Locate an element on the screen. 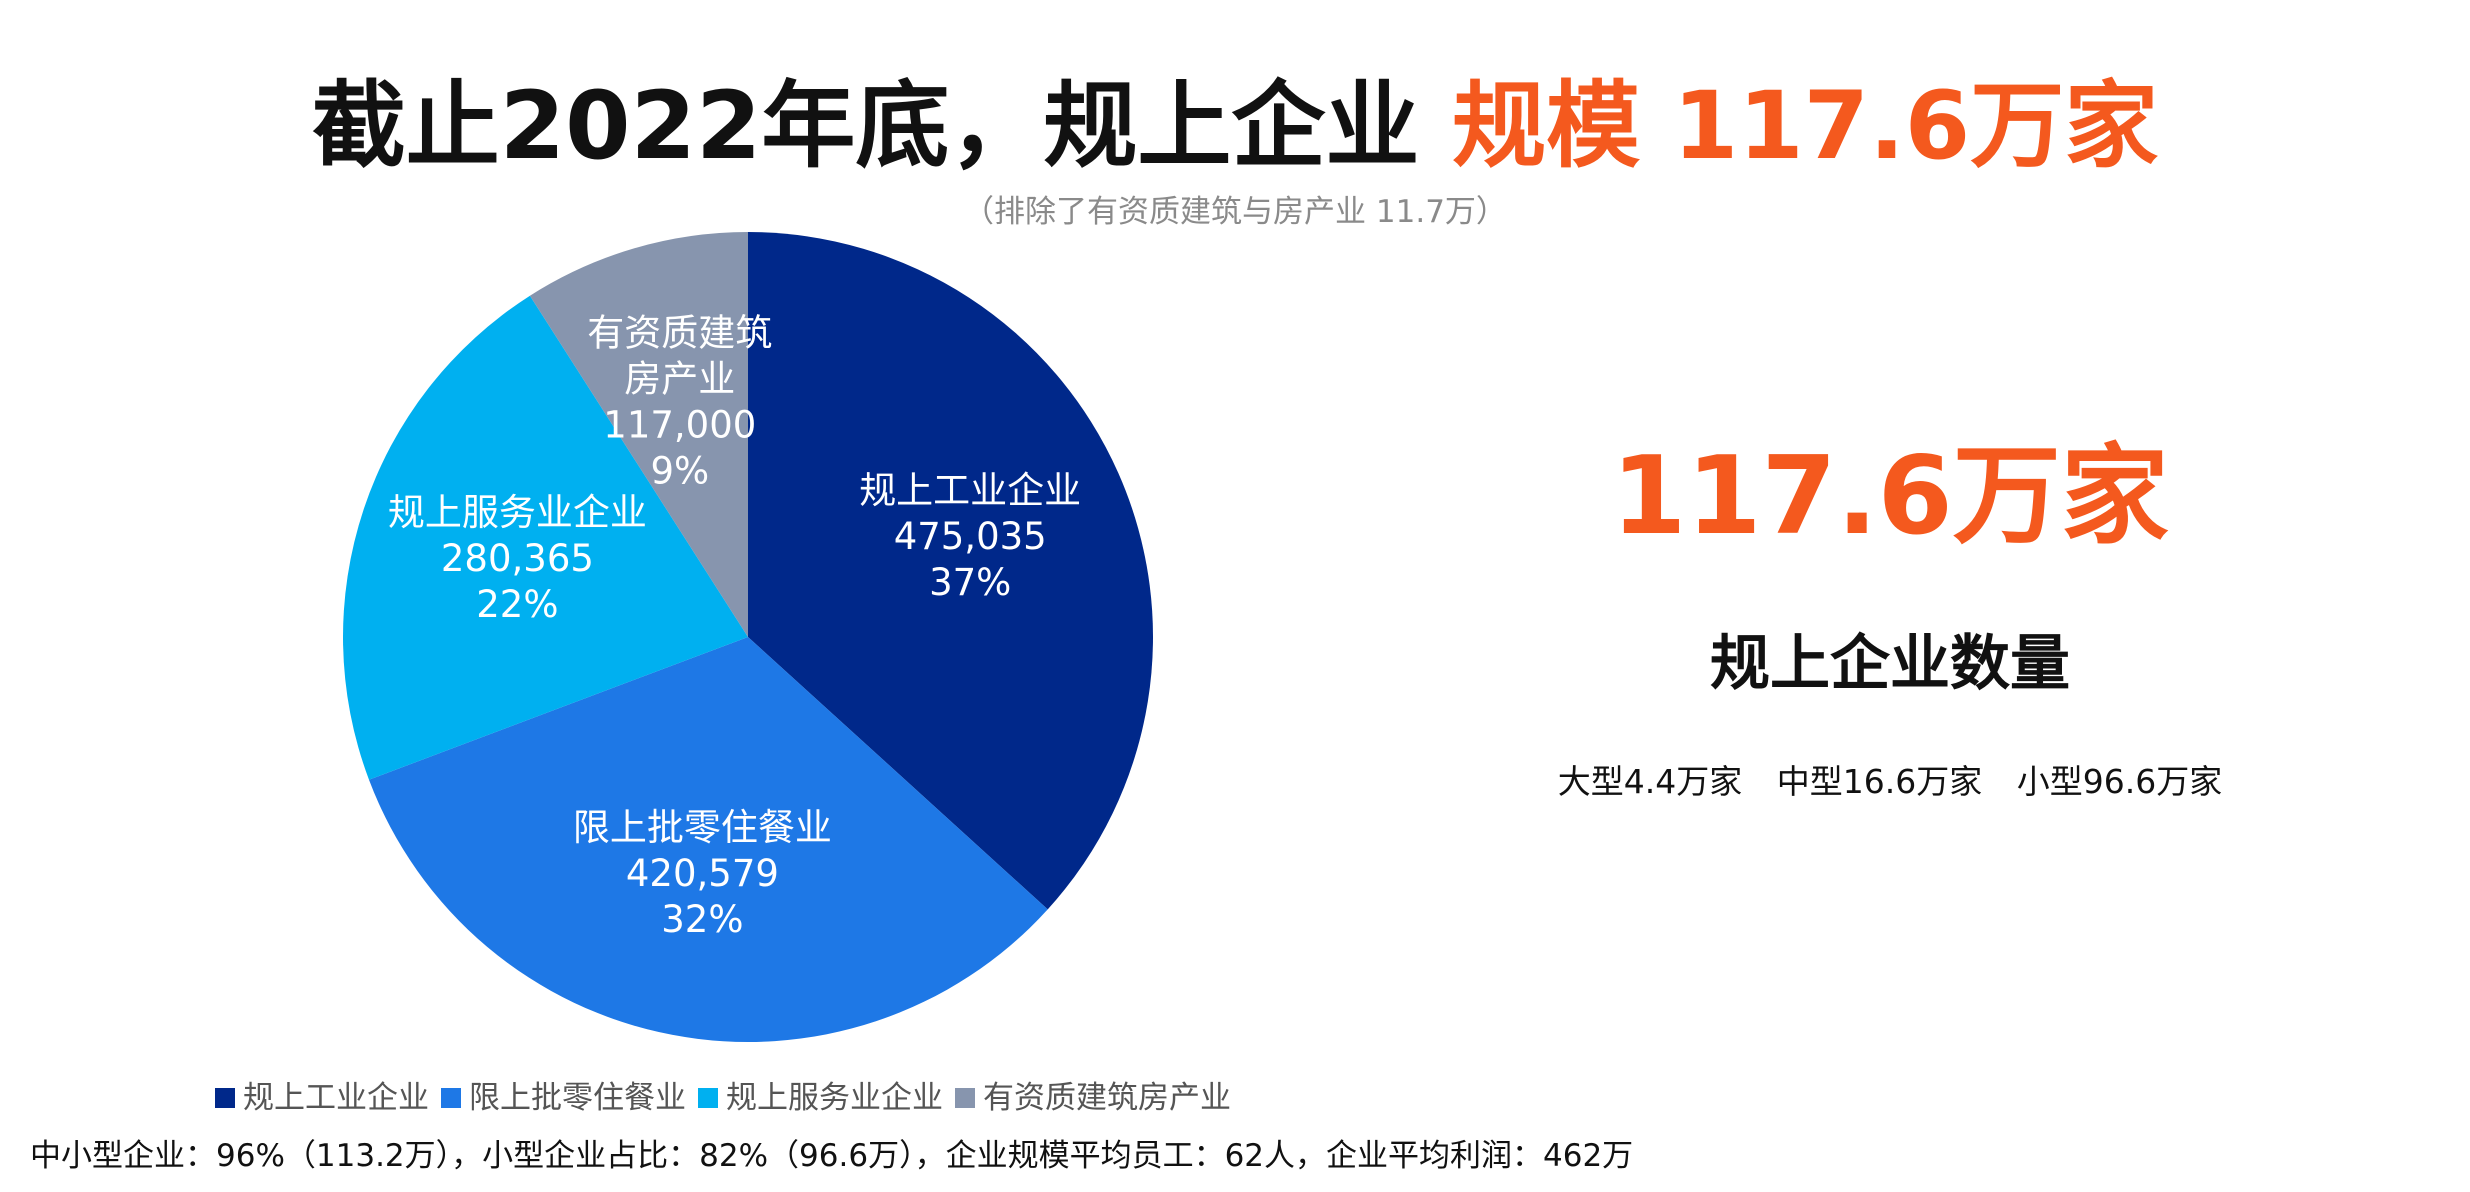  legend-item-services: 规上服务业企业 is located at coordinates (820, 1098).